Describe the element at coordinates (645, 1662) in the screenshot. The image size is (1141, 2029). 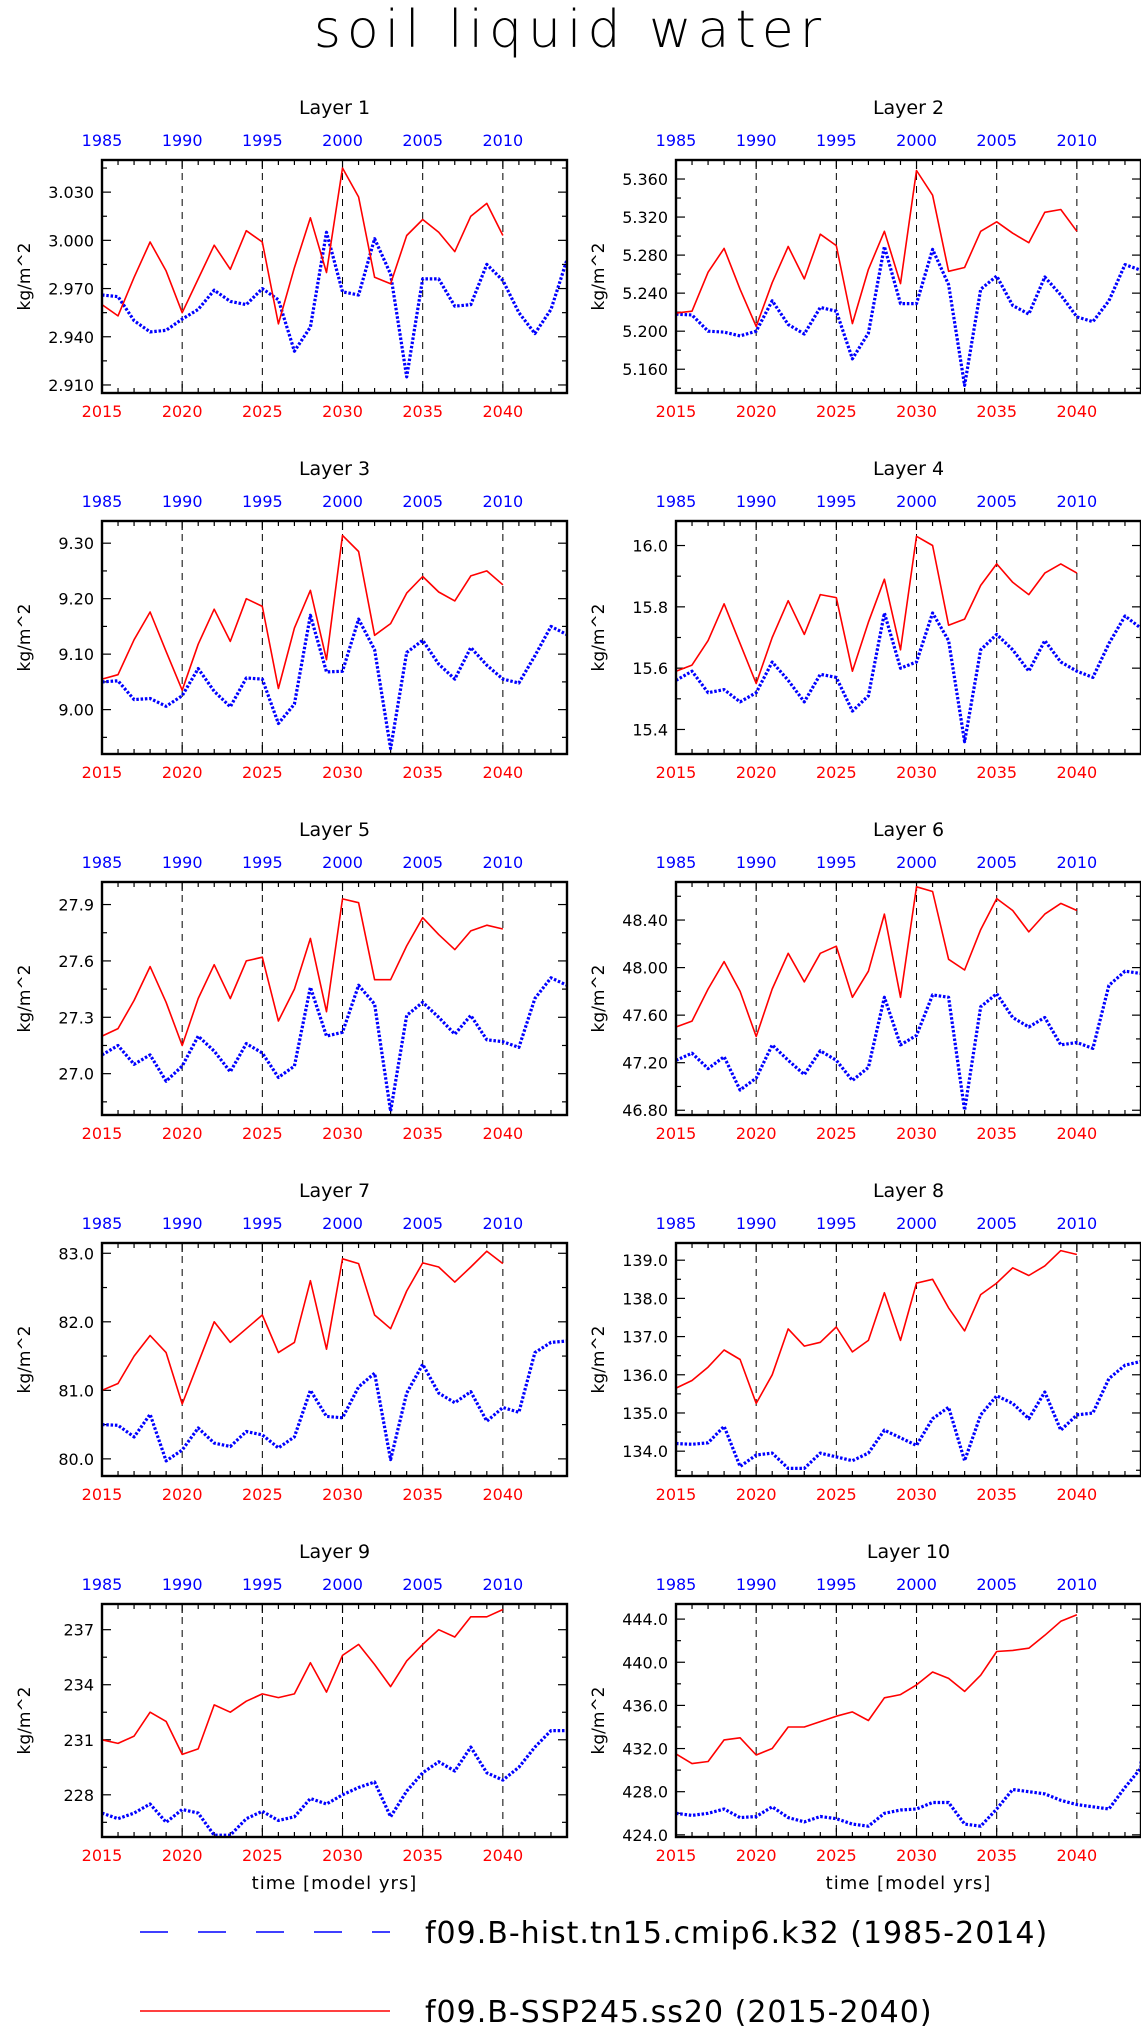
I see `y-tick-label: 440.0` at that location.